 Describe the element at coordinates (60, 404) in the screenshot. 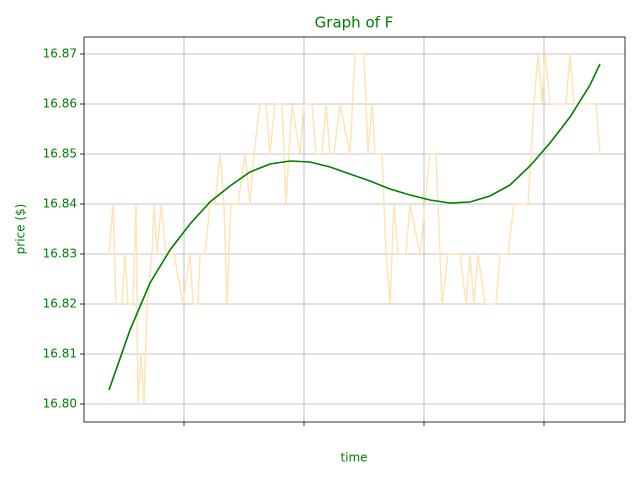

I see `y-tick-label: 16.80` at that location.